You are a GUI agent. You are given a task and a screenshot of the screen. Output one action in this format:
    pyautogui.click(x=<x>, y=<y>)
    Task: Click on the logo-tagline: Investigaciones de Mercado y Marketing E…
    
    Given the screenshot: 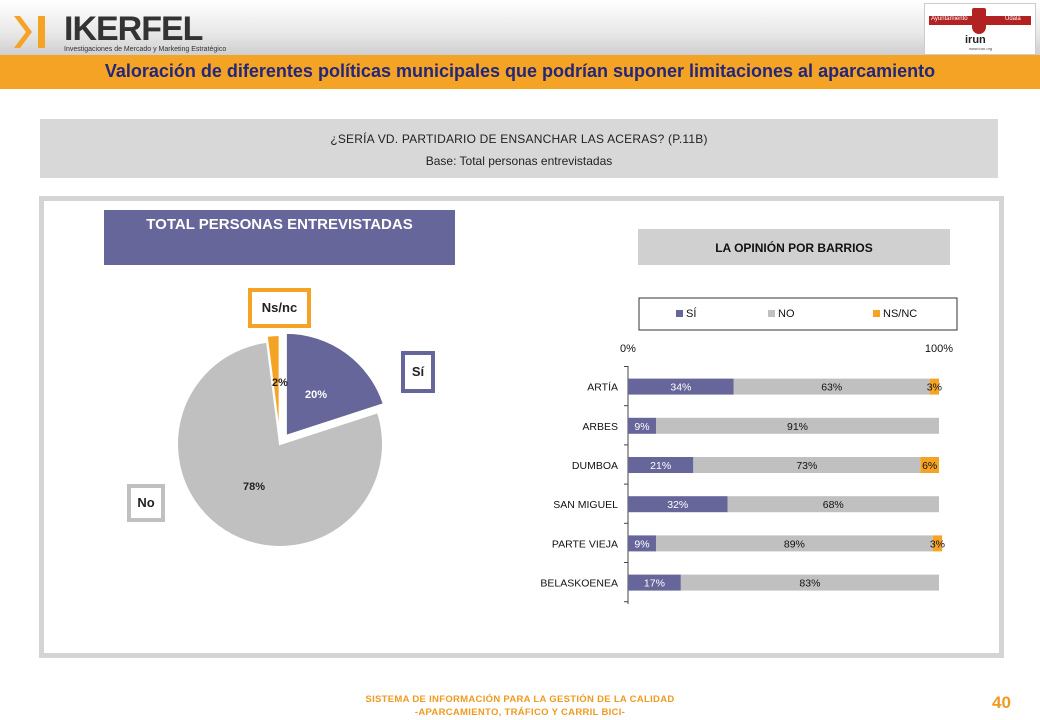 What is the action you would take?
    pyautogui.click(x=145, y=49)
    